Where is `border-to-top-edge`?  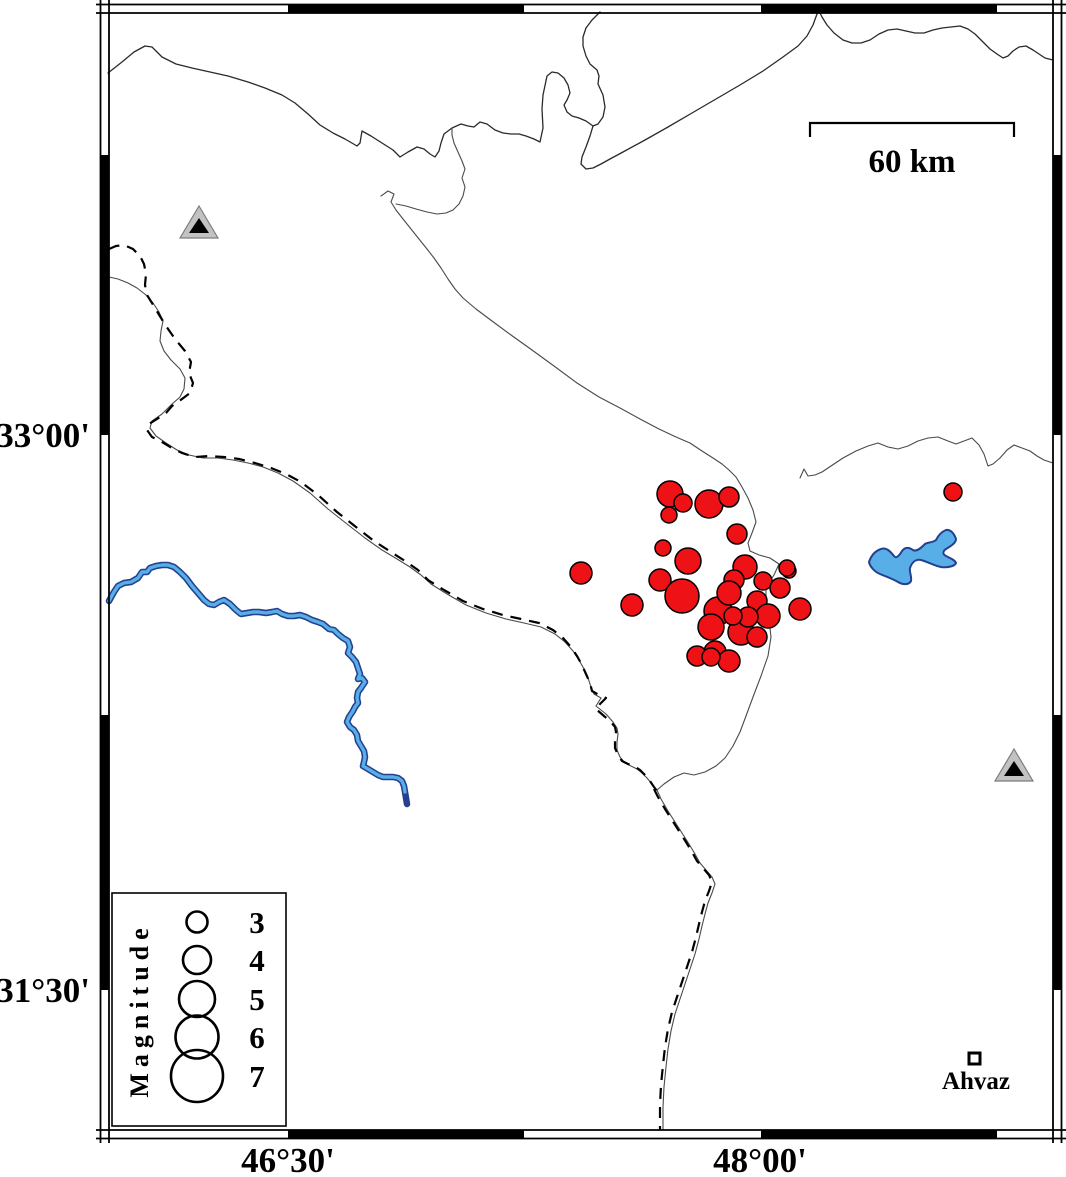 border-to-top-edge is located at coordinates (594, 69).